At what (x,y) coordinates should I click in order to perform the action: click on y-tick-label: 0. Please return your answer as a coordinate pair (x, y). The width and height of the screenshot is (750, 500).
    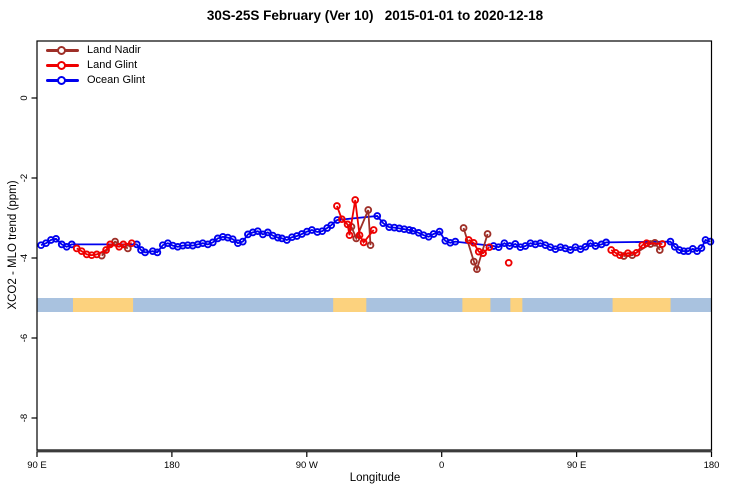
    Looking at the image, I should click on (24, 97).